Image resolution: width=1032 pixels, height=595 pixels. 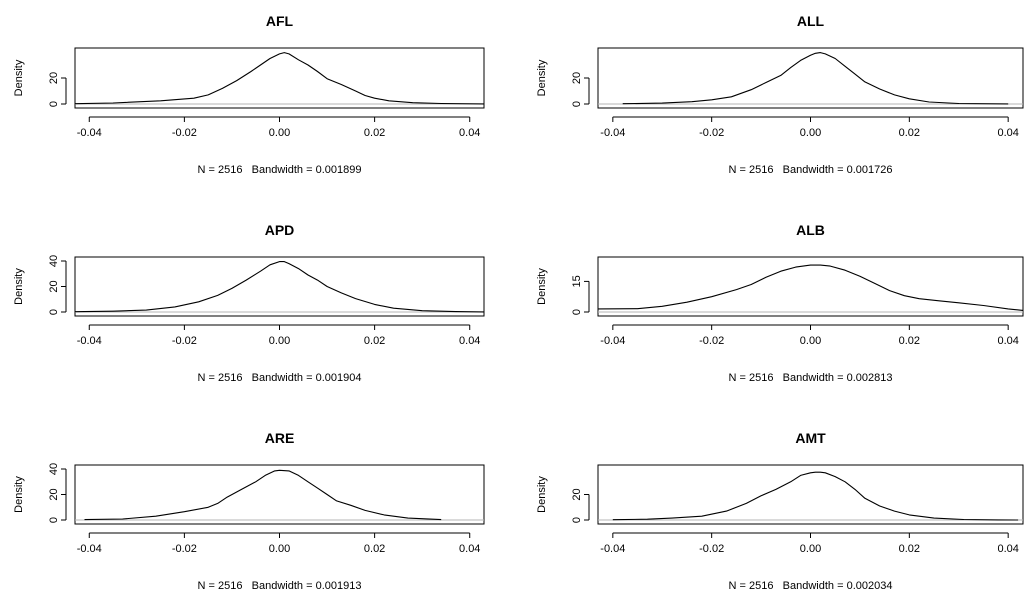 What do you see at coordinates (577, 281) in the screenshot?
I see `y-tick-label: 15` at bounding box center [577, 281].